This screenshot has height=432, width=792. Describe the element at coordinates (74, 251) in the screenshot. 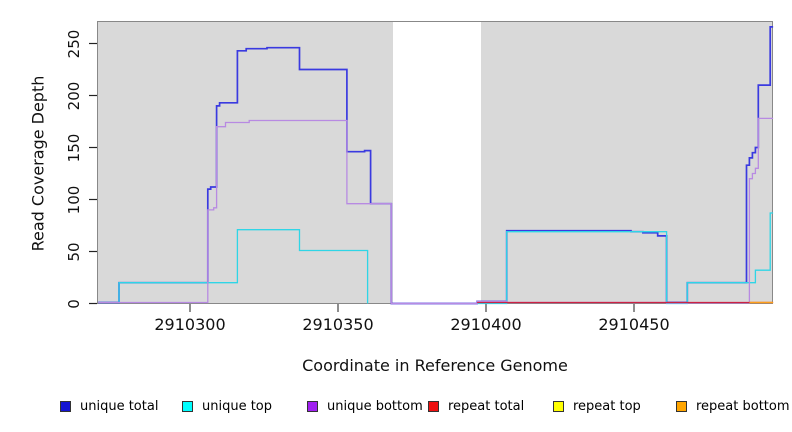

I see `y-tick-label: 50` at that location.